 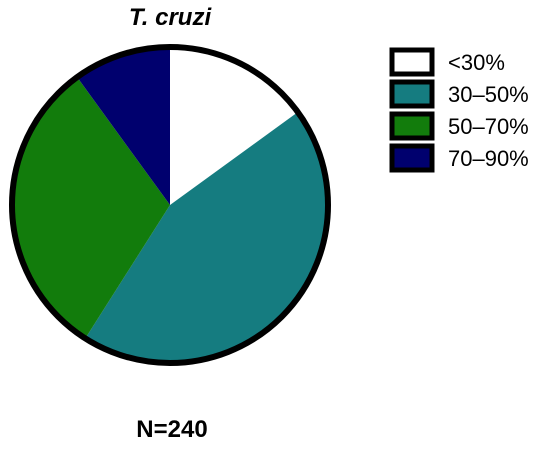 I want to click on legend: <30% 30–50% 50–70% 70–90%, so click(x=459, y=110).